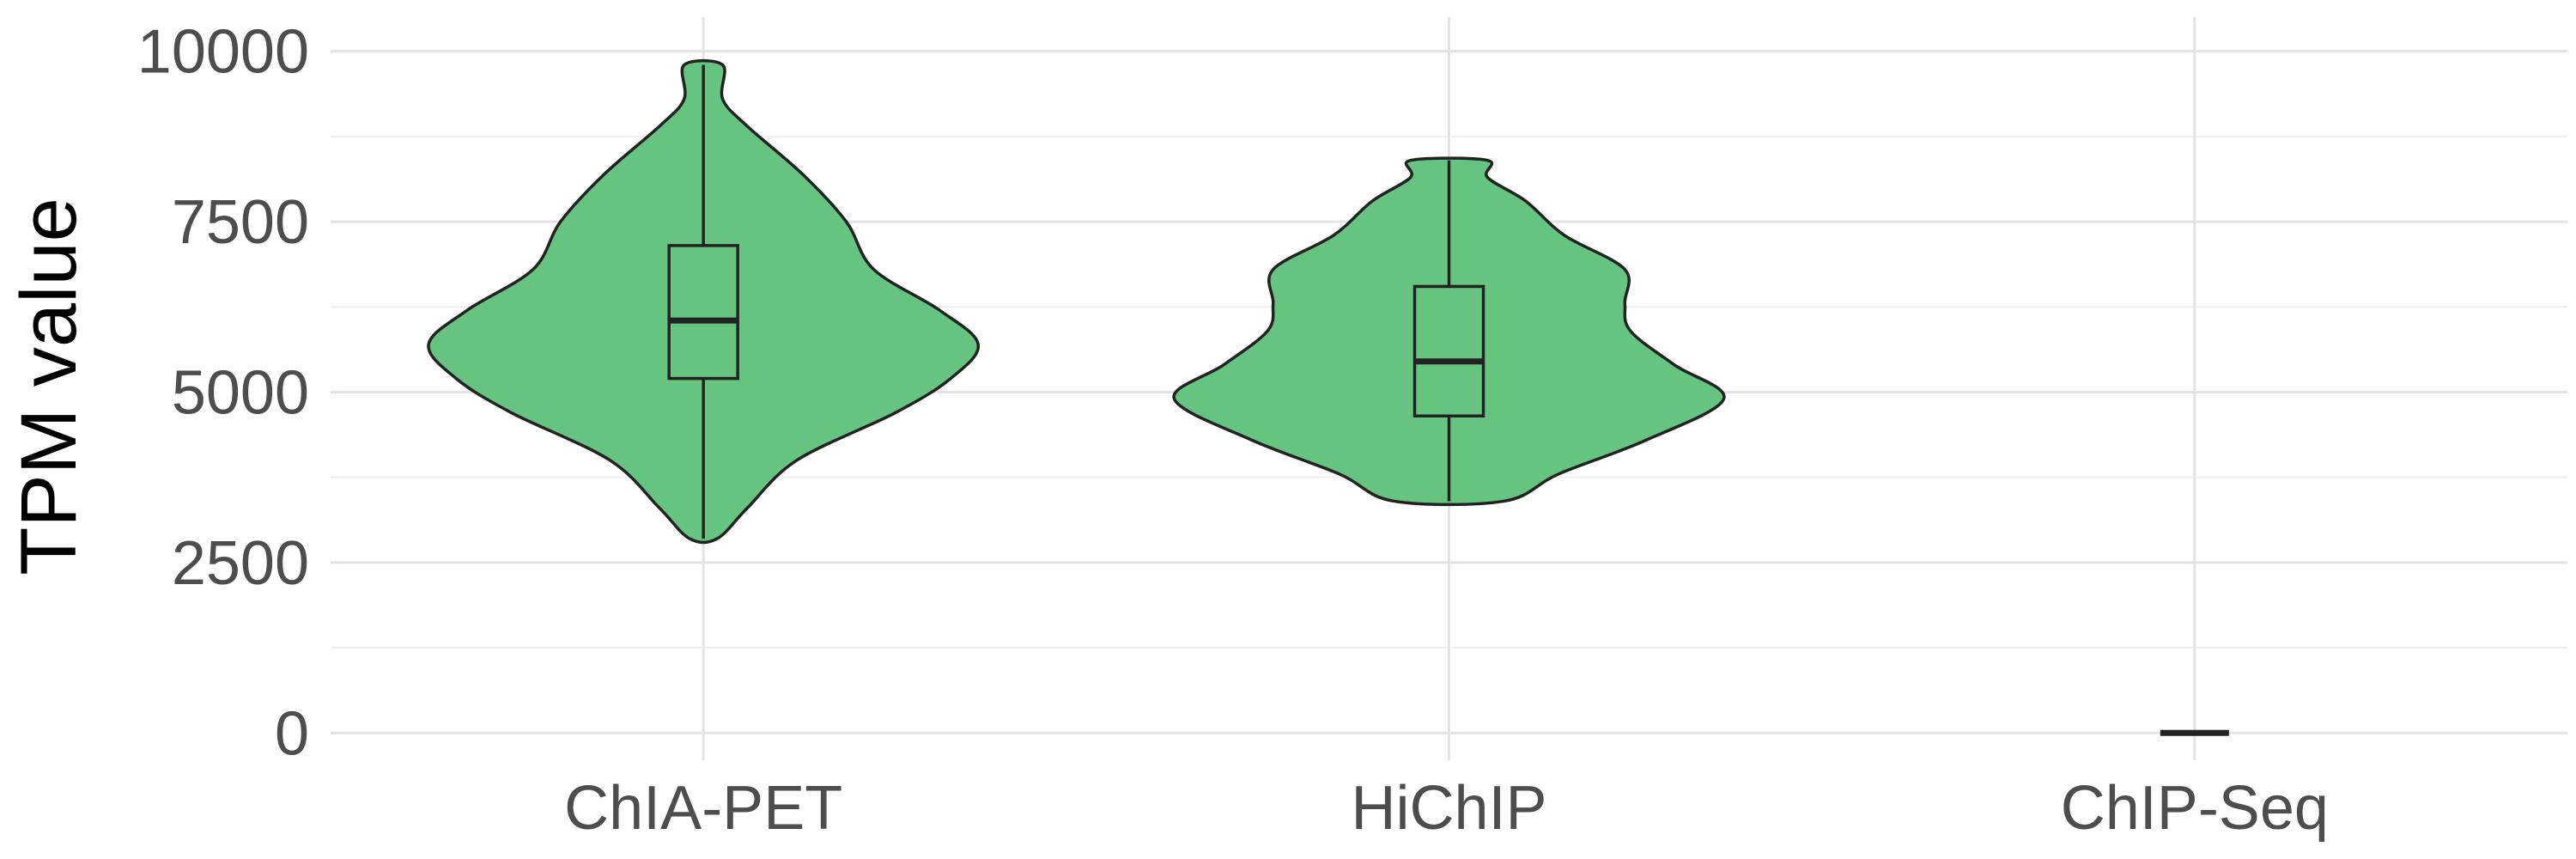 The image size is (2576, 859). Describe the element at coordinates (292, 733) in the screenshot. I see `y-tick-label: 0` at that location.